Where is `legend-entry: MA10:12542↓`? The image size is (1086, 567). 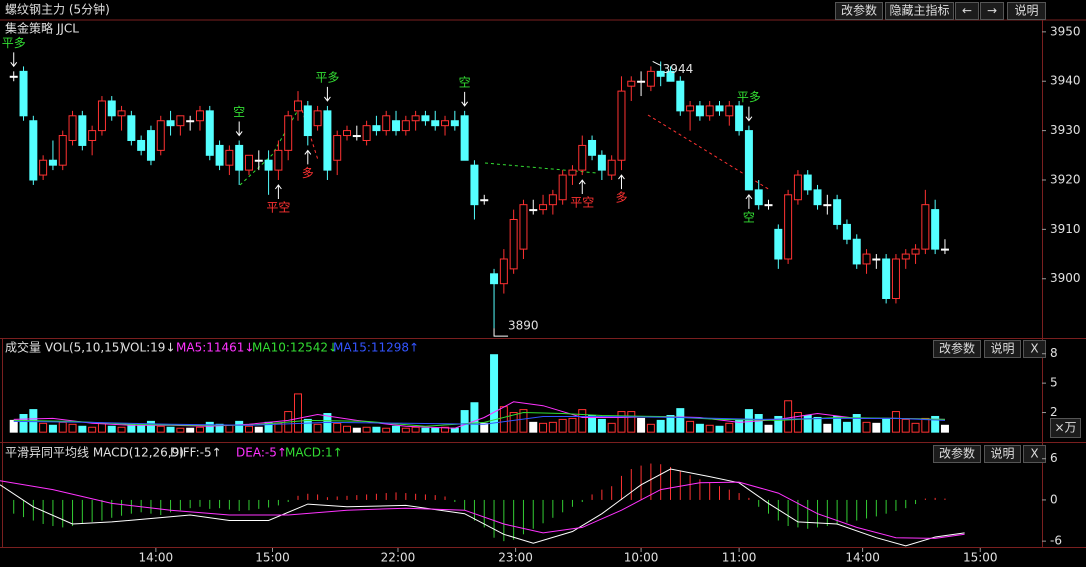
legend-entry: MA10:12542↓ is located at coordinates (295, 348).